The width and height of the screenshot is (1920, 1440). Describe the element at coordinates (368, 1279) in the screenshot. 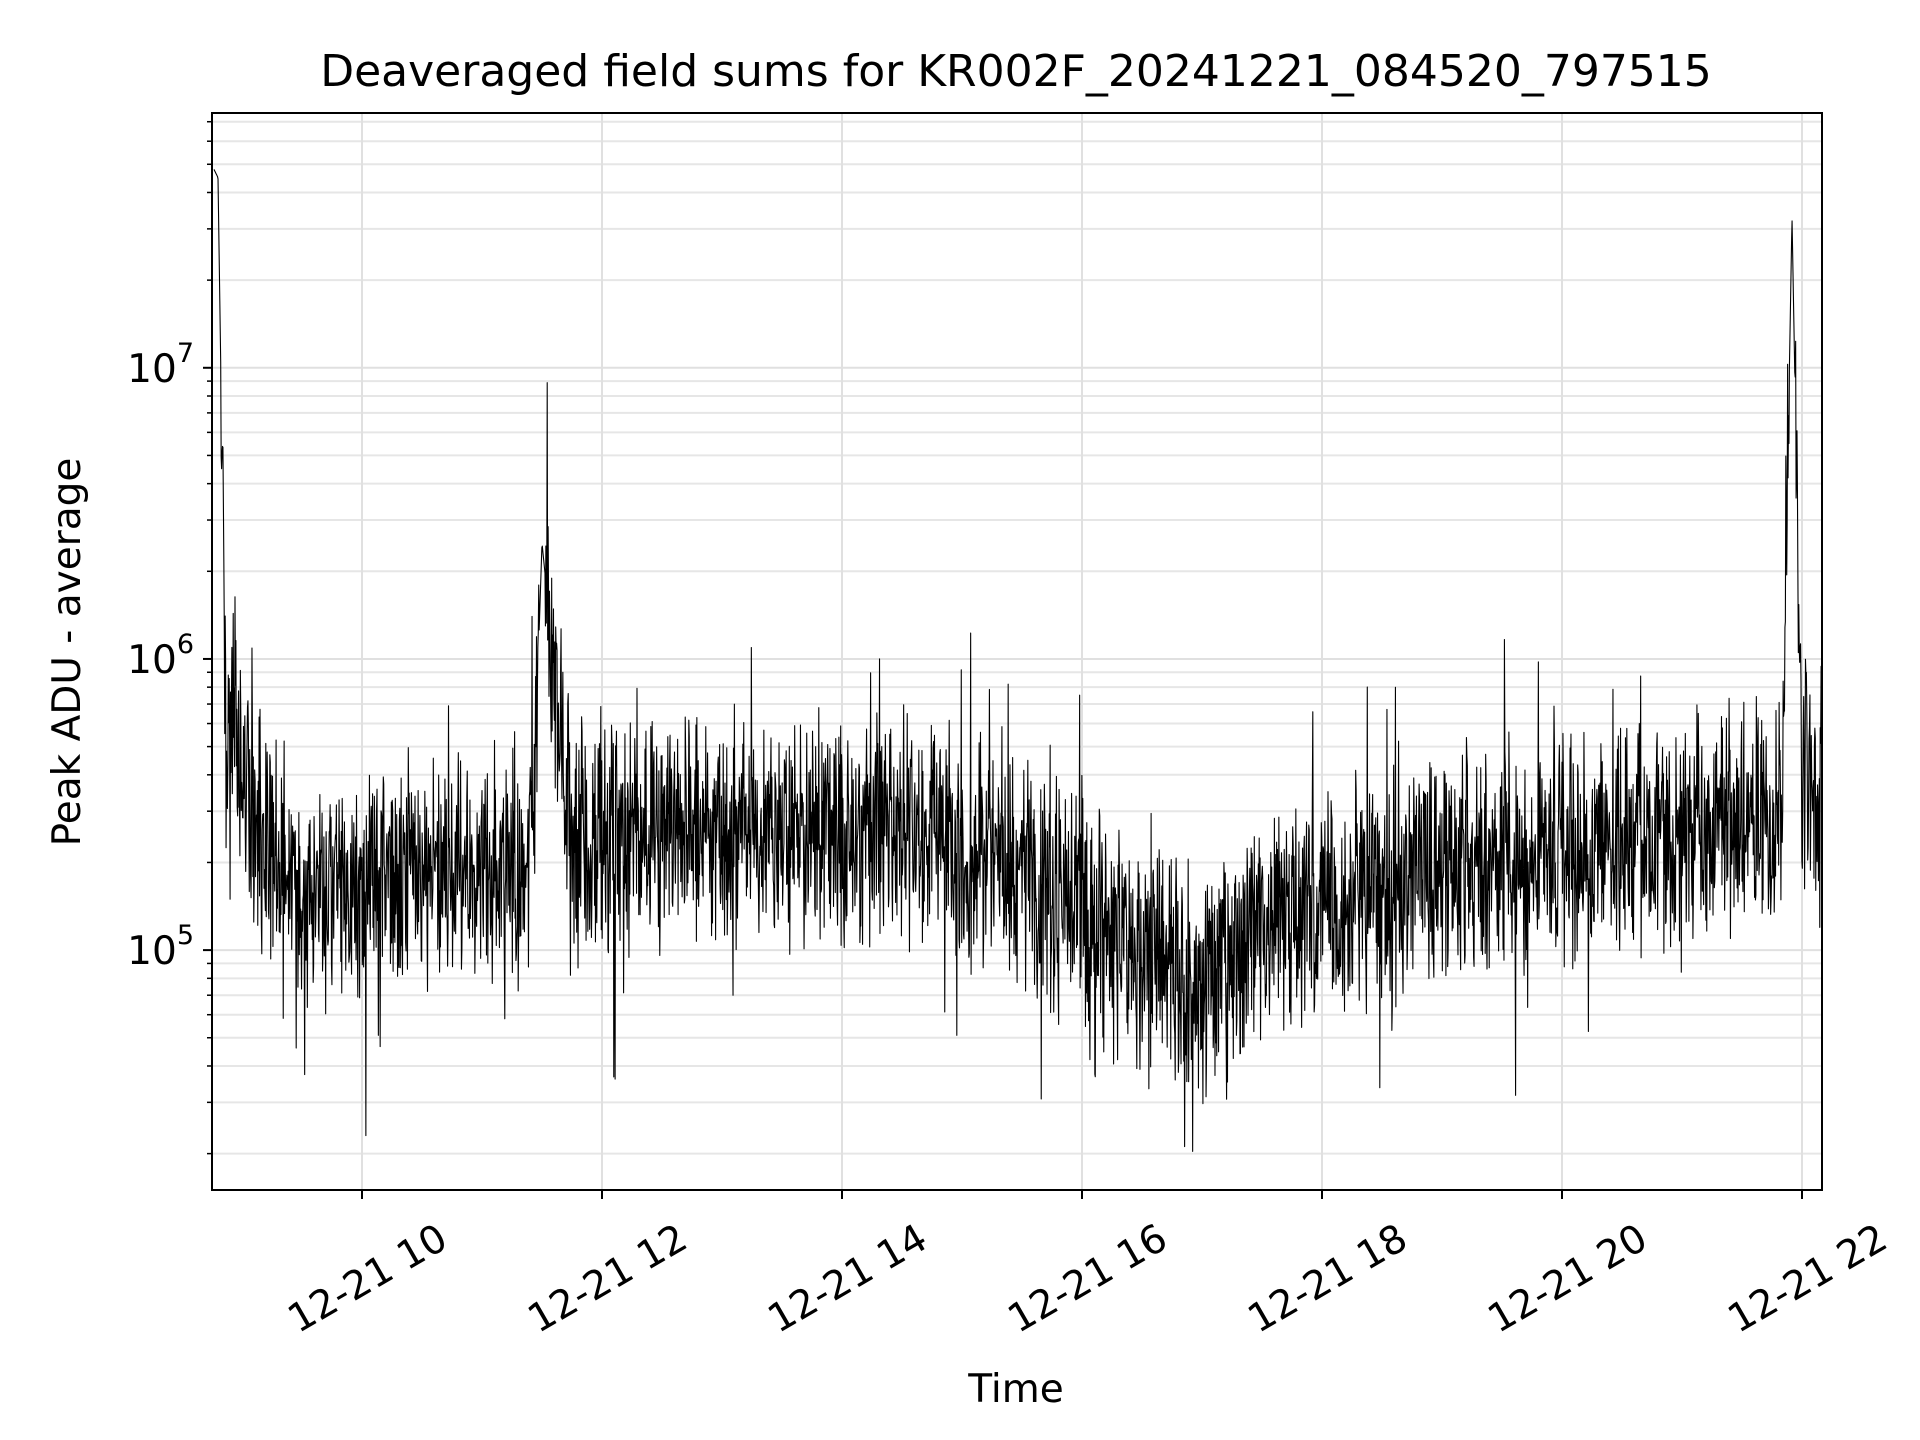

I see `x-tick-label: 12-21 10` at that location.